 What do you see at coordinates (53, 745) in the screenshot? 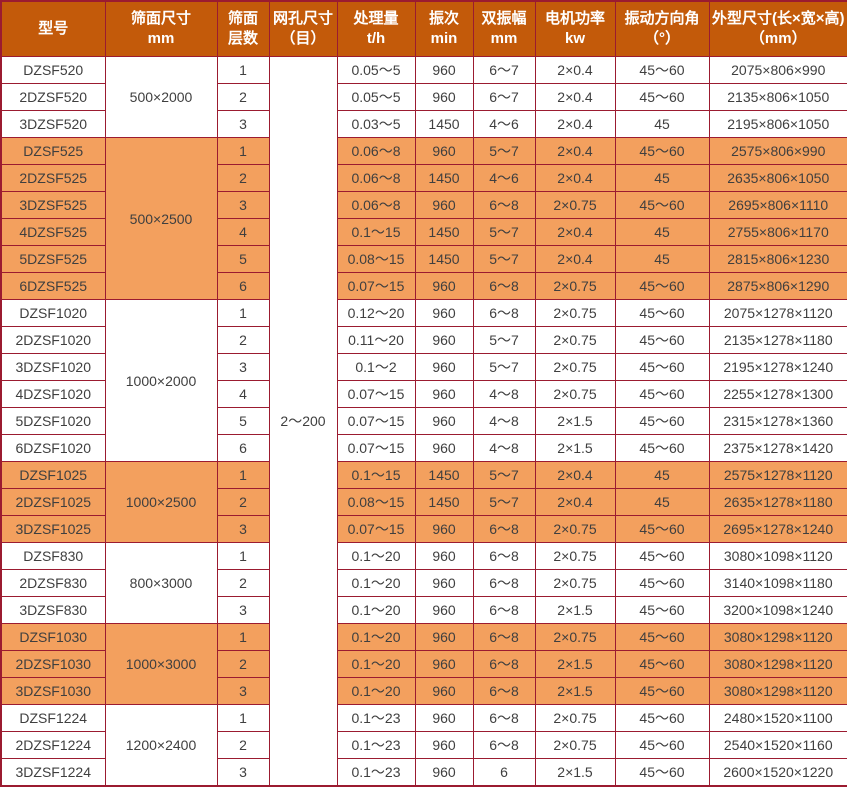
I see `cell-model: 2DZSF1224` at bounding box center [53, 745].